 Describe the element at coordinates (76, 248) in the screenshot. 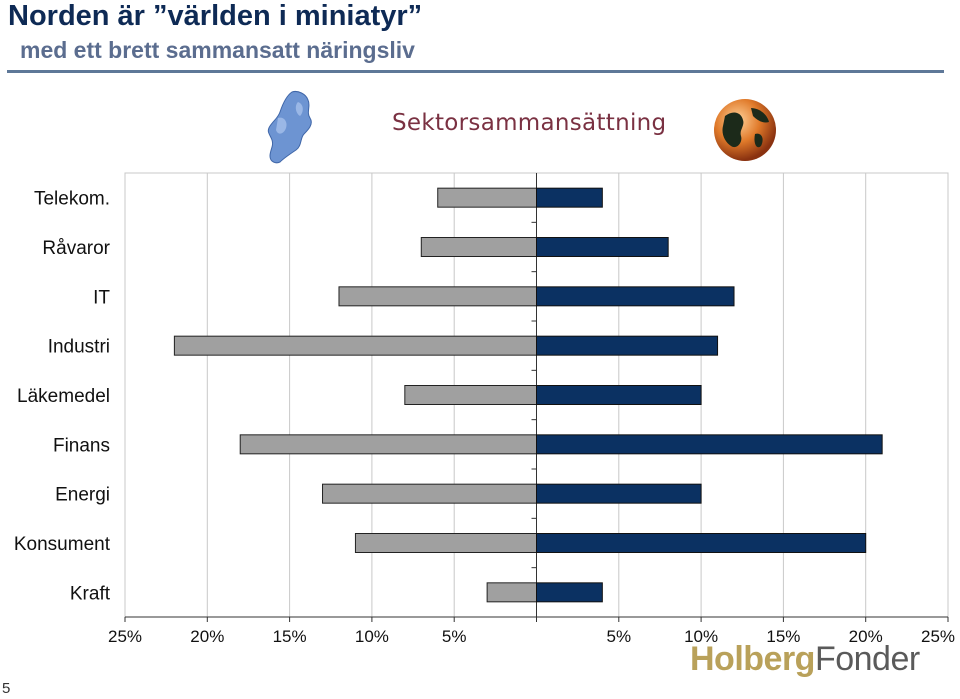

I see `category-label: Råvaror` at that location.